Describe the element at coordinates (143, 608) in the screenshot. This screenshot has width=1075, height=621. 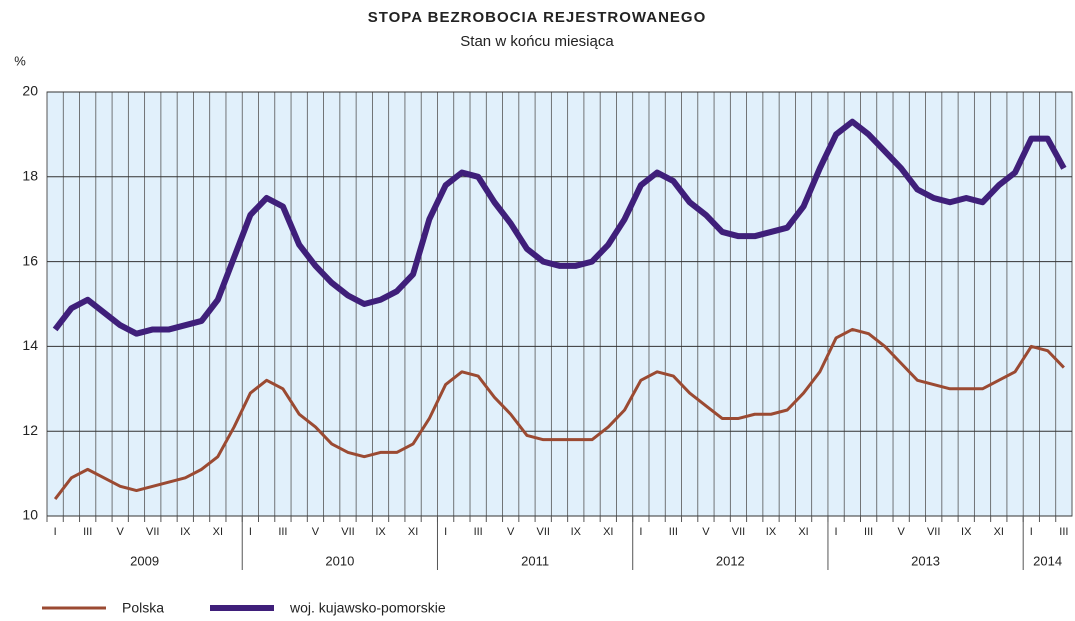
I see `legend-label: Polska` at that location.